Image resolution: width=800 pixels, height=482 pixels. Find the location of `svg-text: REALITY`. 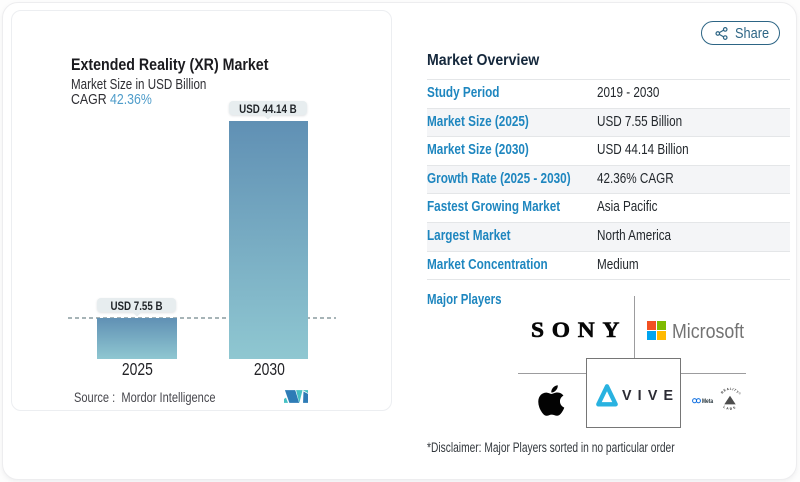

svg-text: REALITY is located at coordinates (730, 391).